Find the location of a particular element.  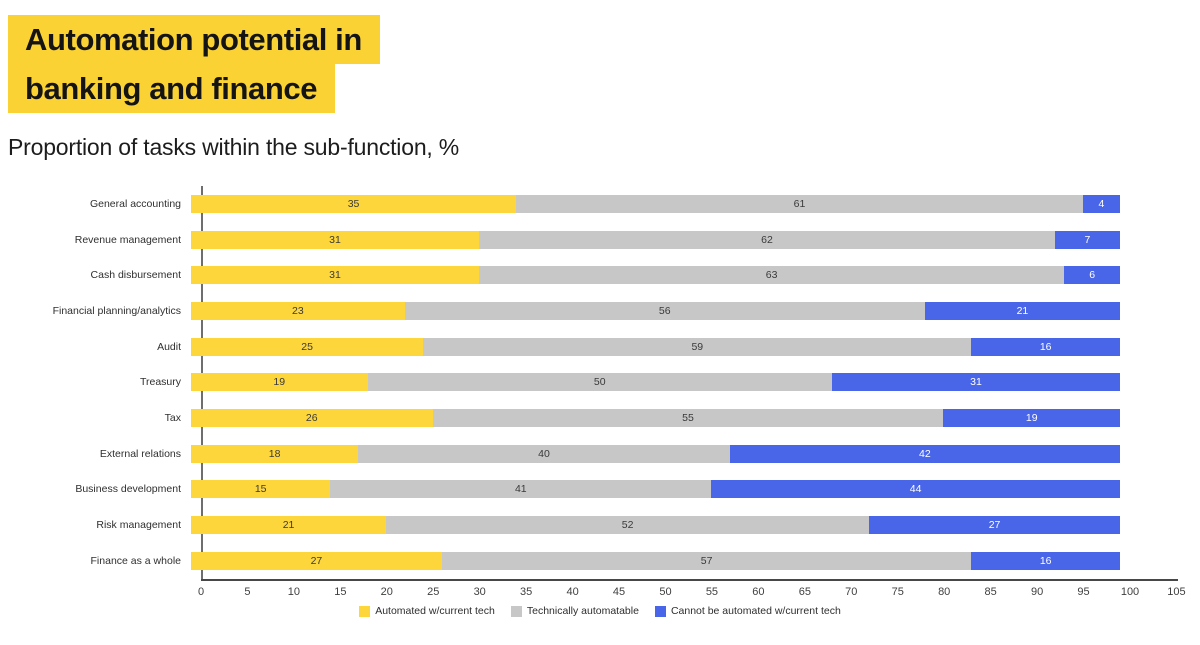

bar-row: Finance as a whole 27 57 16 is located at coordinates (600, 561).